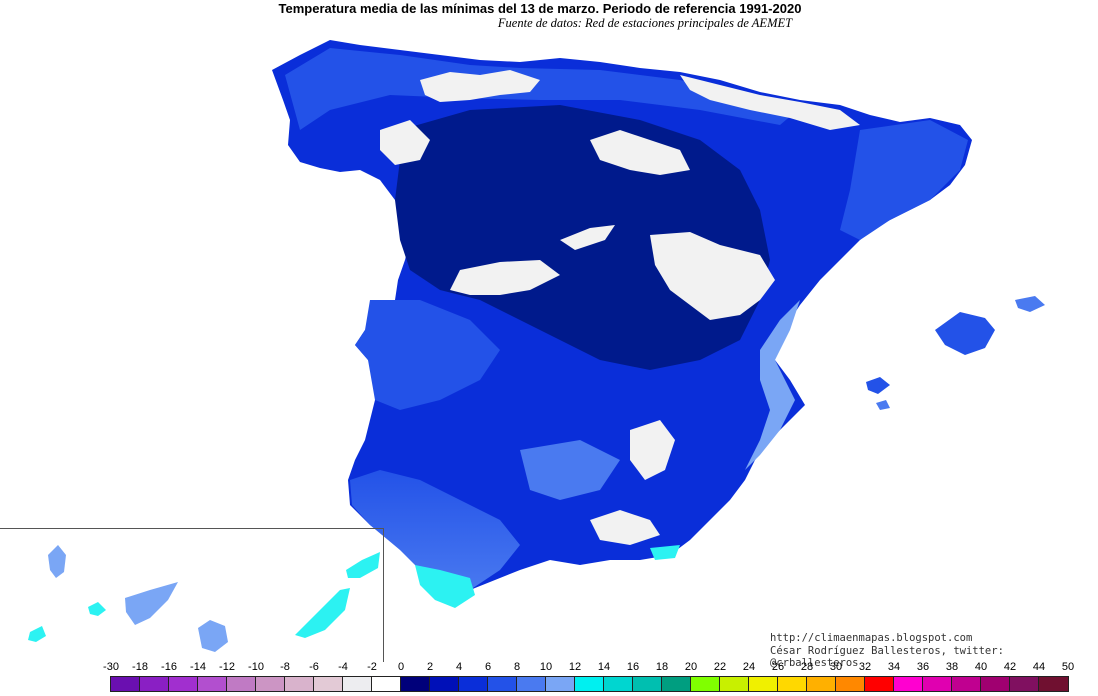 The image size is (1098, 696). What do you see at coordinates (662, 667) in the screenshot?
I see `legend-label: 18` at bounding box center [662, 667].